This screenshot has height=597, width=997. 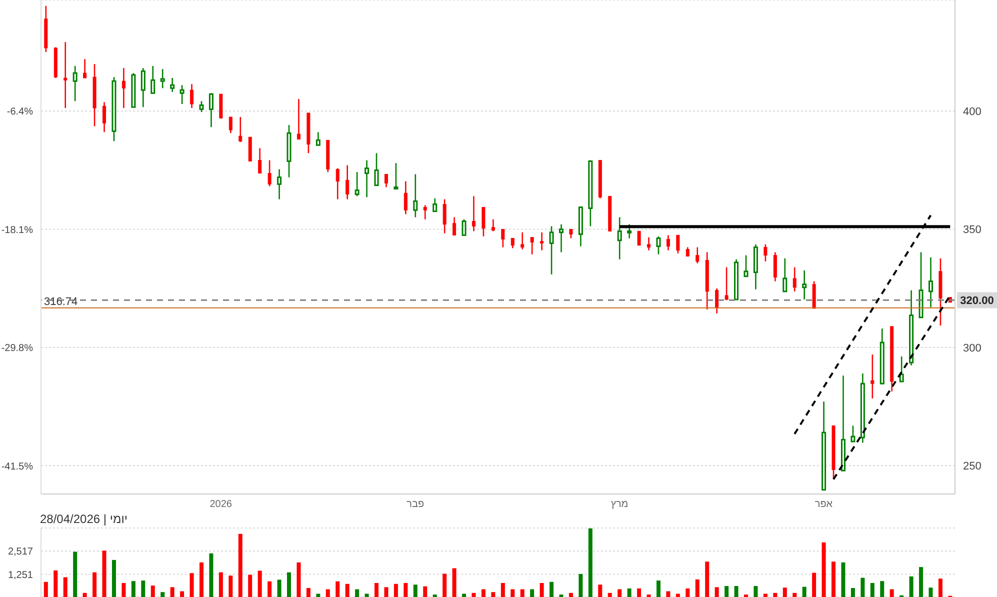 What do you see at coordinates (61, 302) in the screenshot?
I see `ref-line-label: 316.74` at bounding box center [61, 302].